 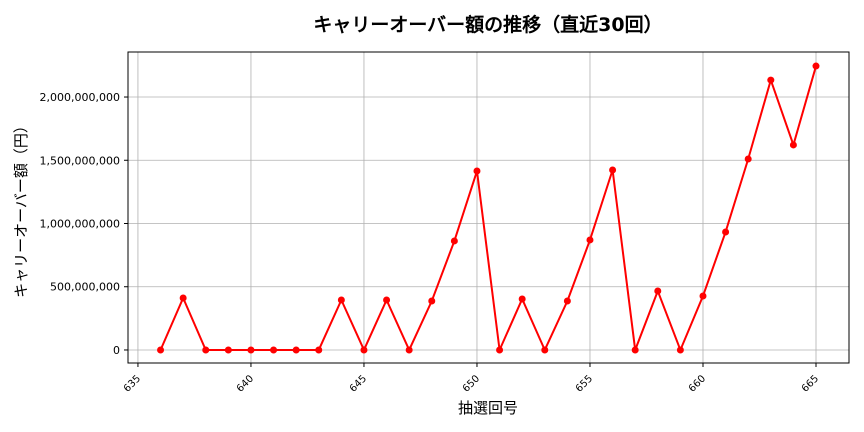 I want to click on y-tick-label: 2,000,000,000, so click(x=80, y=97).